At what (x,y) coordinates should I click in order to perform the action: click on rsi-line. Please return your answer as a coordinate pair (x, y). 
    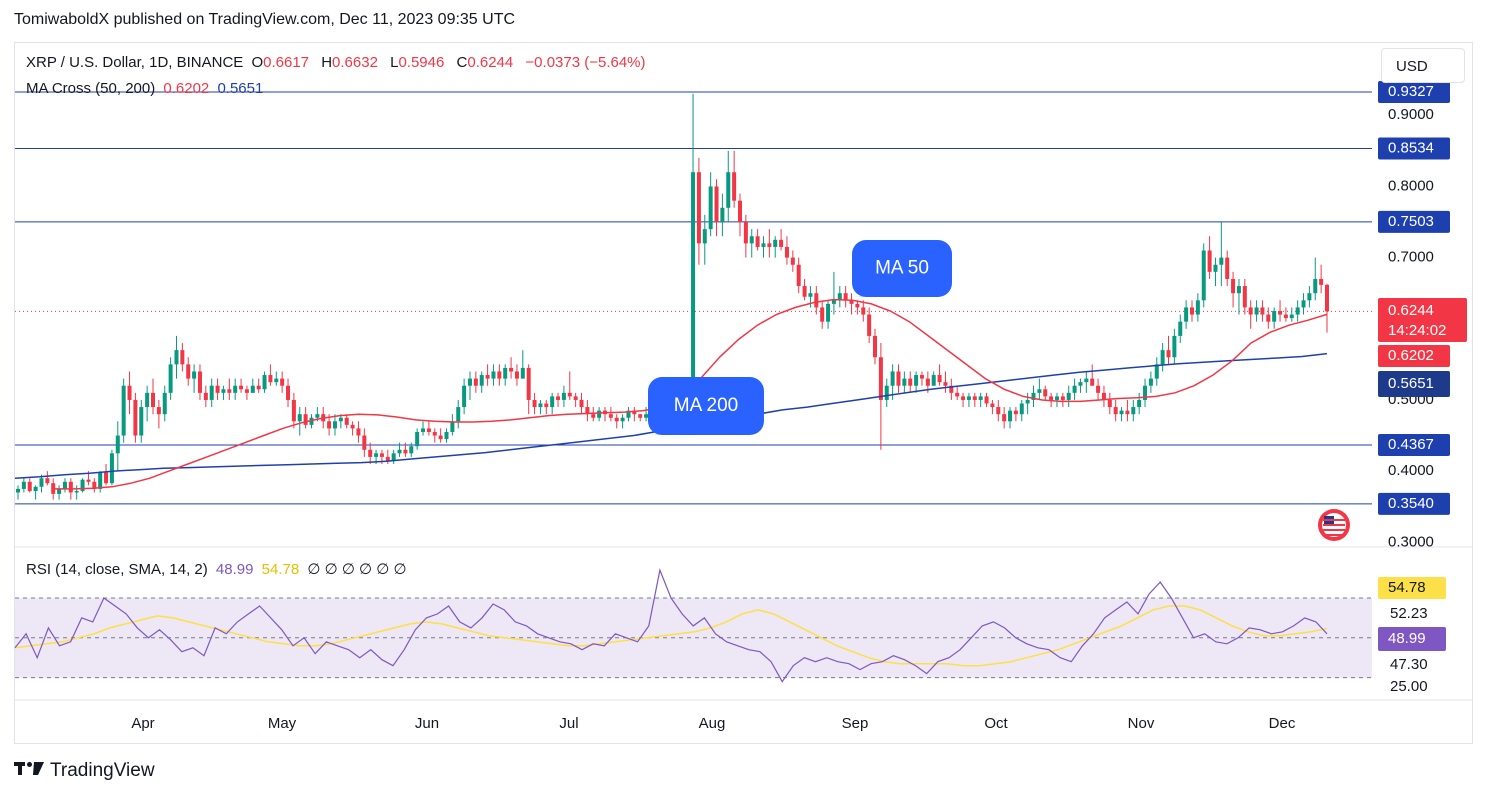
    Looking at the image, I should click on (671, 625).